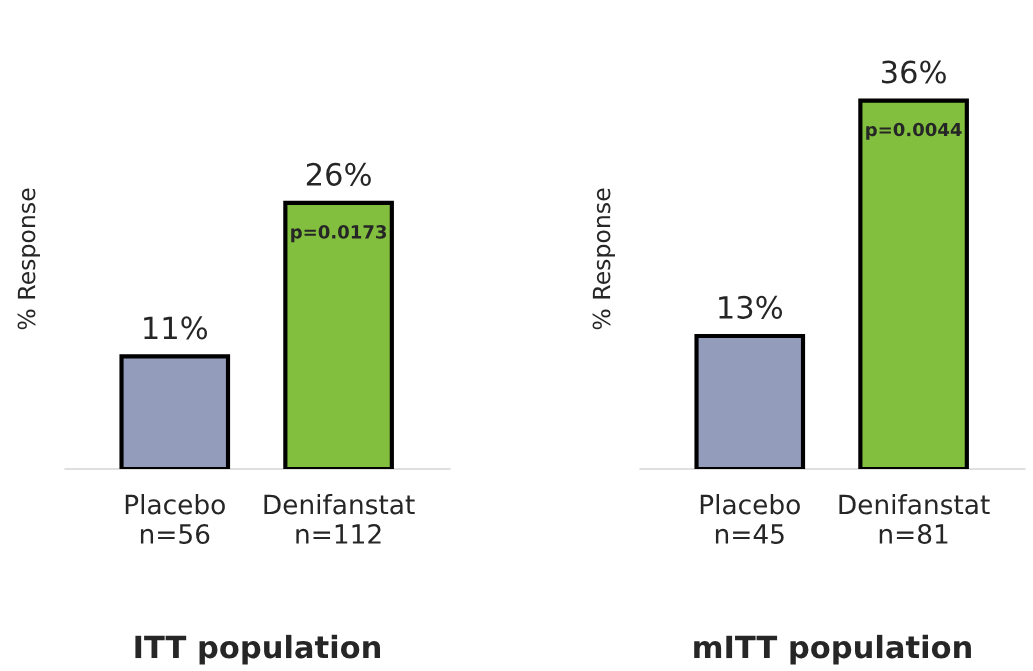  I want to click on x-tick-label: Denifanstat n=81, so click(914, 519).